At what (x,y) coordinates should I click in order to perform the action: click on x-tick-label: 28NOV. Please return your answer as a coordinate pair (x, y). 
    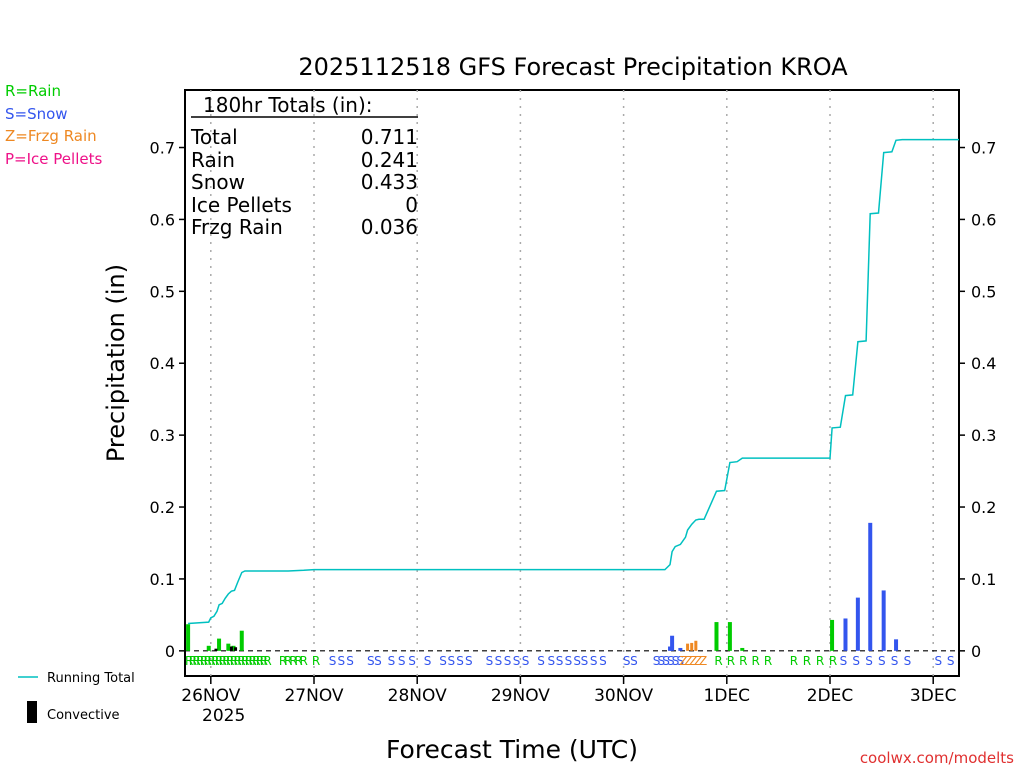
    Looking at the image, I should click on (417, 696).